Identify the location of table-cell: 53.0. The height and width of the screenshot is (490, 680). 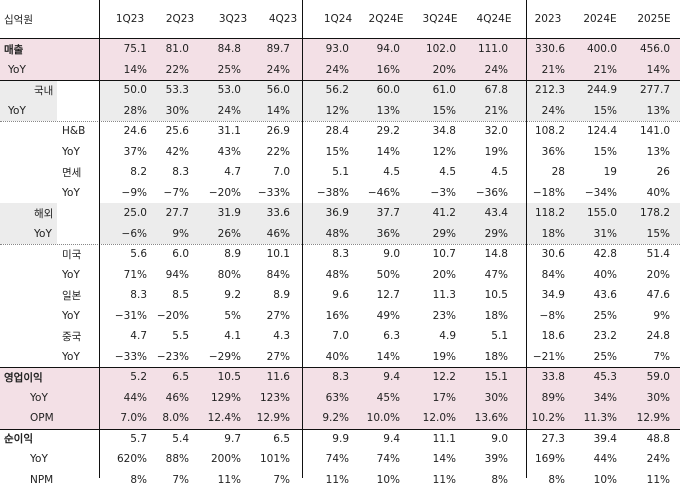
(216, 90).